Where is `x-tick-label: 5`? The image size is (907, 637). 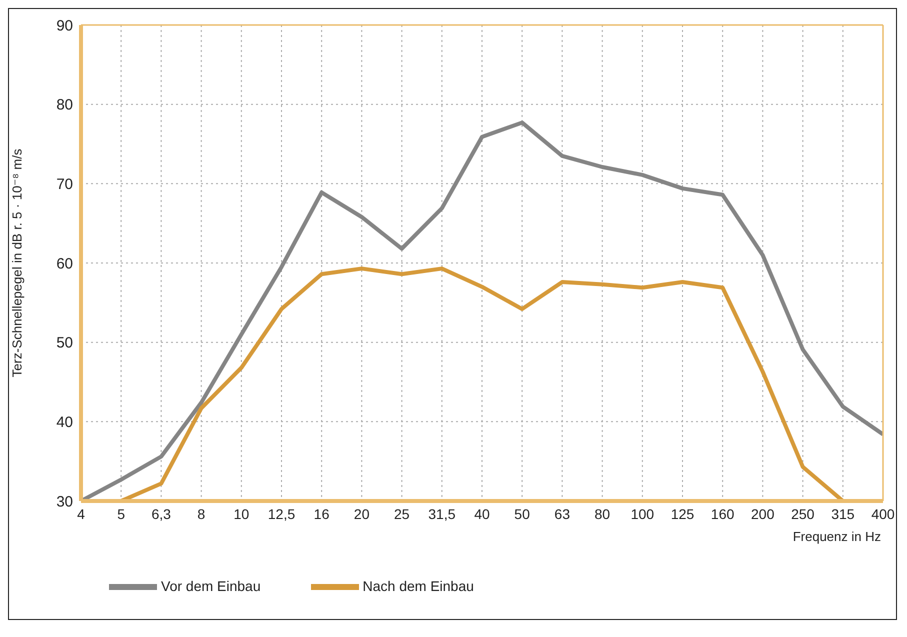 x-tick-label: 5 is located at coordinates (121, 514).